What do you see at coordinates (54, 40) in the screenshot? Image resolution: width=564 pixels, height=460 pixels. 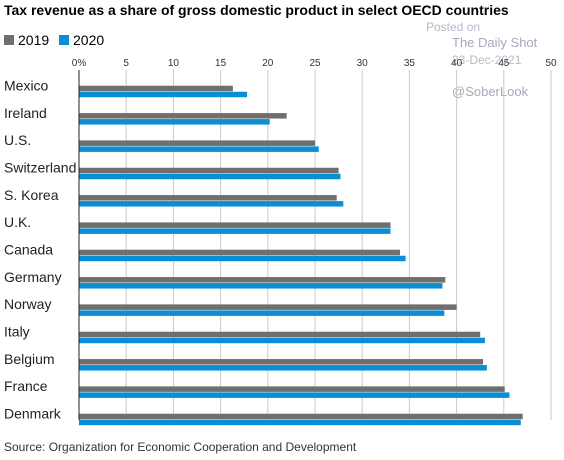 I see `legend: 2019 2020` at bounding box center [54, 40].